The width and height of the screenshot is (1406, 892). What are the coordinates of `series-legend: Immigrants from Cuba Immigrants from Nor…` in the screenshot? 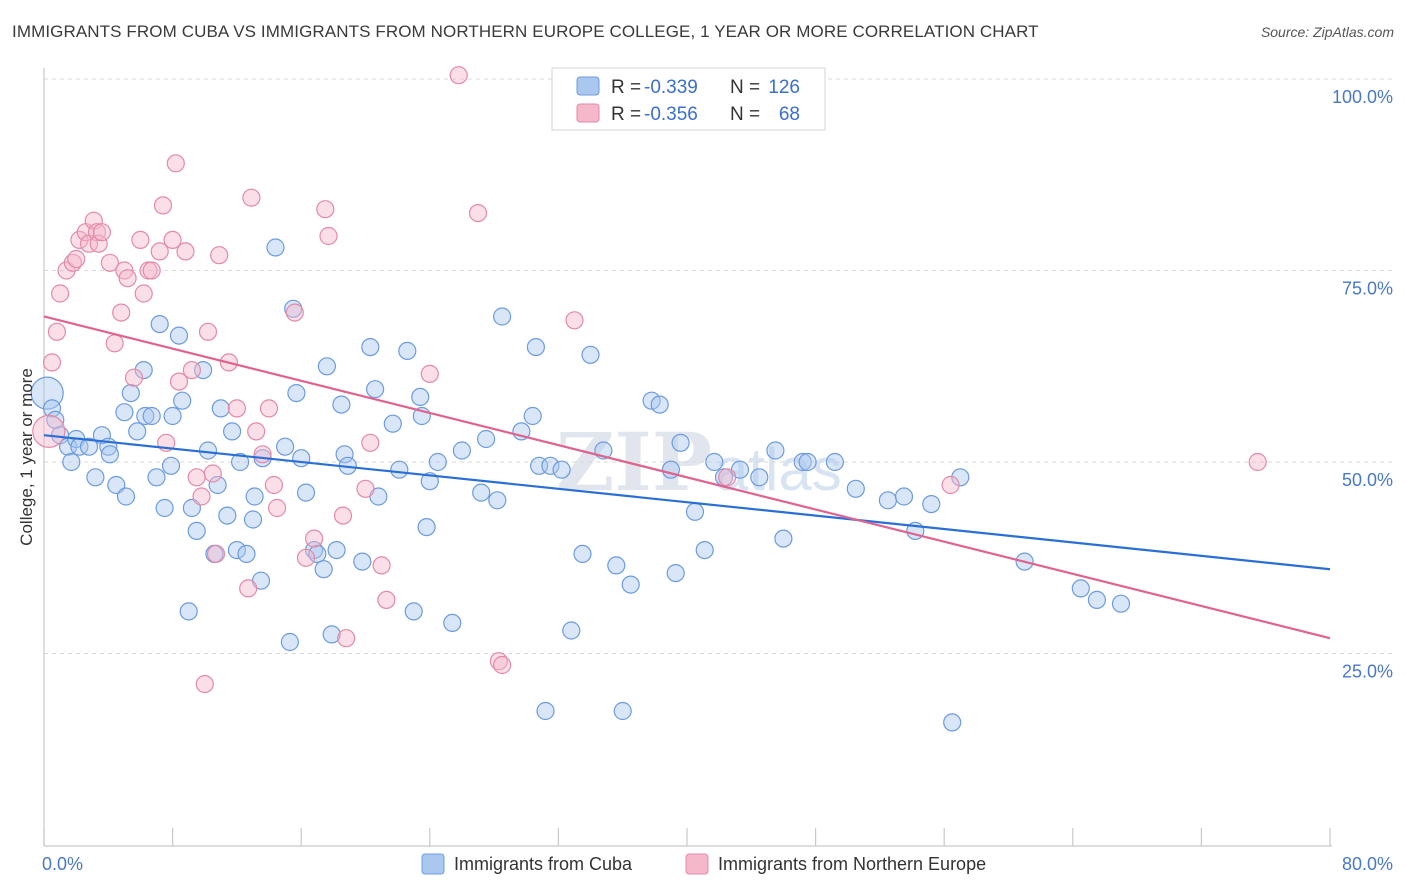 It's located at (703, 864).